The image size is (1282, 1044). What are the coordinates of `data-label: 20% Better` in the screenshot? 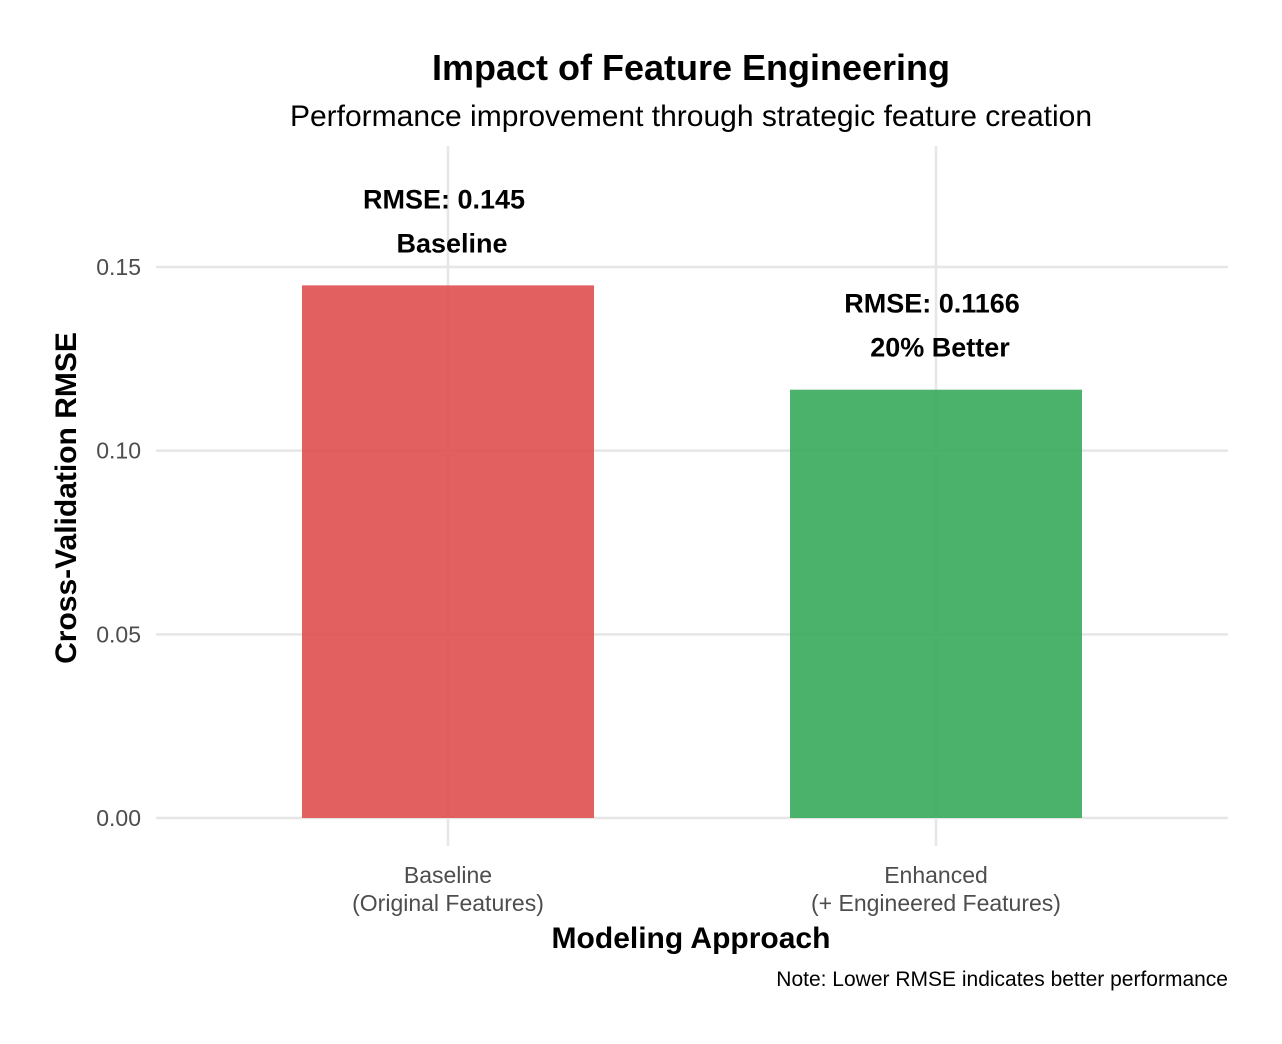 It's located at (940, 348).